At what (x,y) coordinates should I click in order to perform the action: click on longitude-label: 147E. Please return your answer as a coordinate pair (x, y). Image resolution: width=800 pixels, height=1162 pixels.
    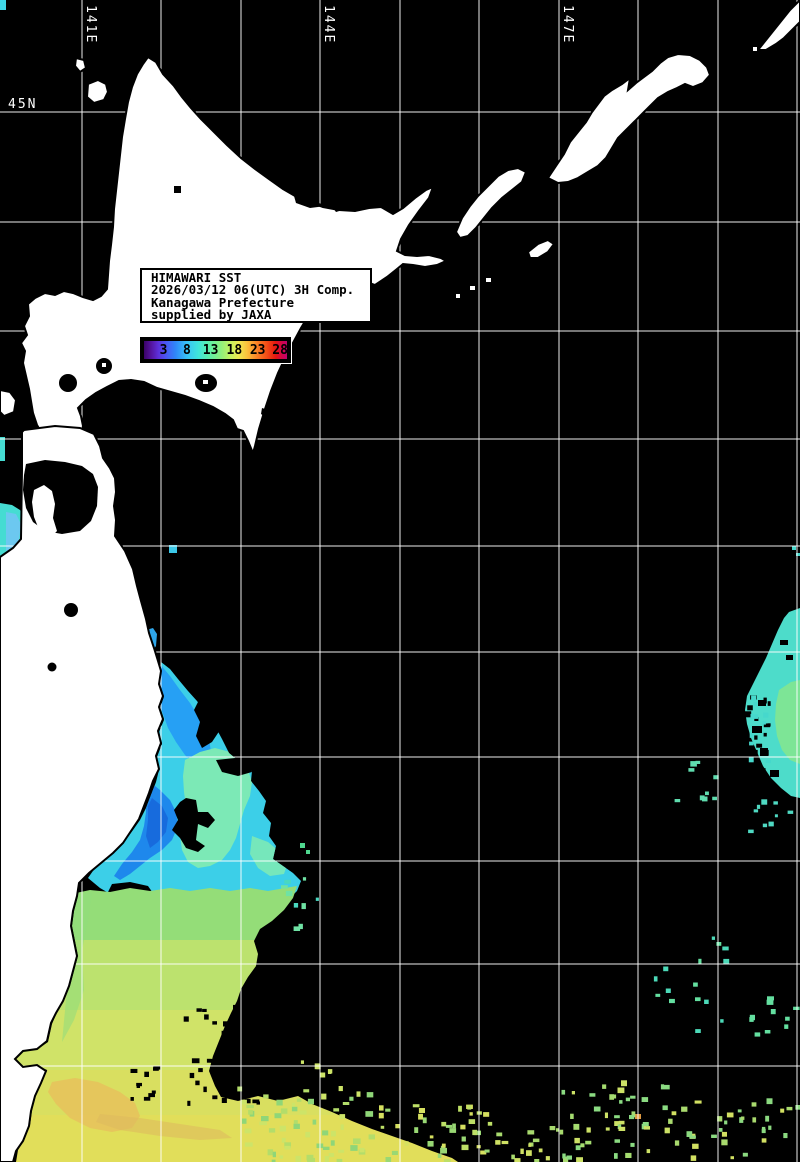
    Looking at the image, I should click on (567, 24).